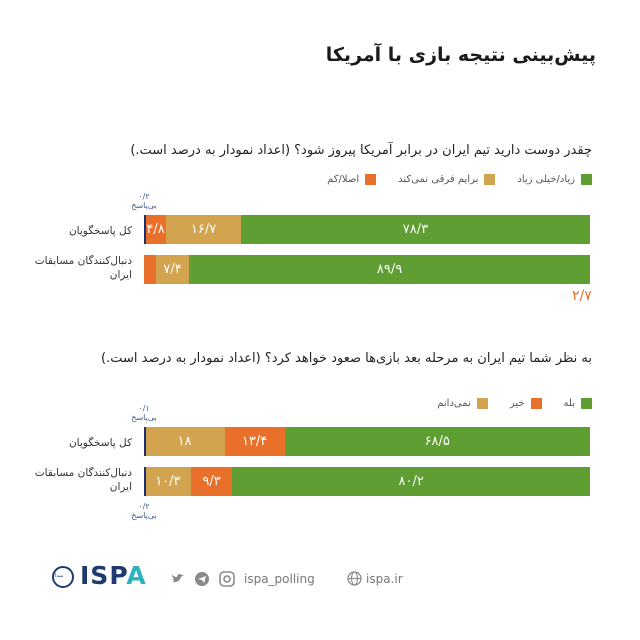 Image resolution: width=640 pixels, height=640 pixels. I want to click on legend-label: نمی‌دانم, so click(454, 403).